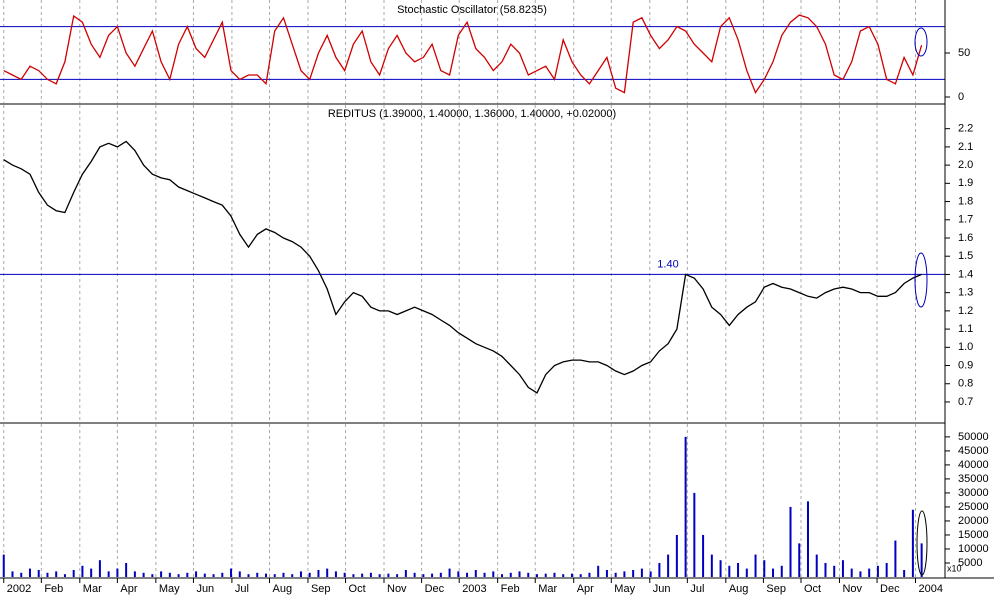 The image size is (994, 595). What do you see at coordinates (973, 479) in the screenshot?
I see `y-tick-label: 35000` at bounding box center [973, 479].